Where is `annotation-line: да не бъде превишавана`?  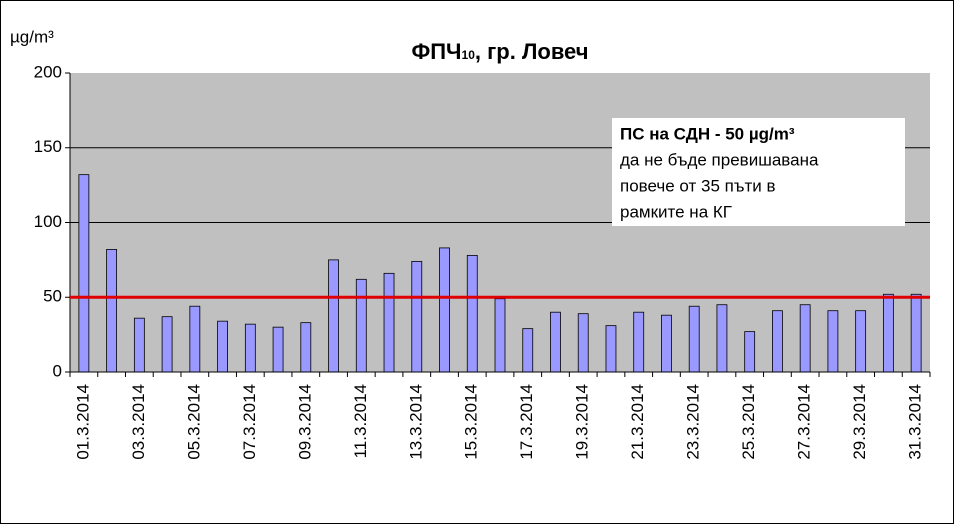
annotation-line: да не бъде превишавана is located at coordinates (719, 159).